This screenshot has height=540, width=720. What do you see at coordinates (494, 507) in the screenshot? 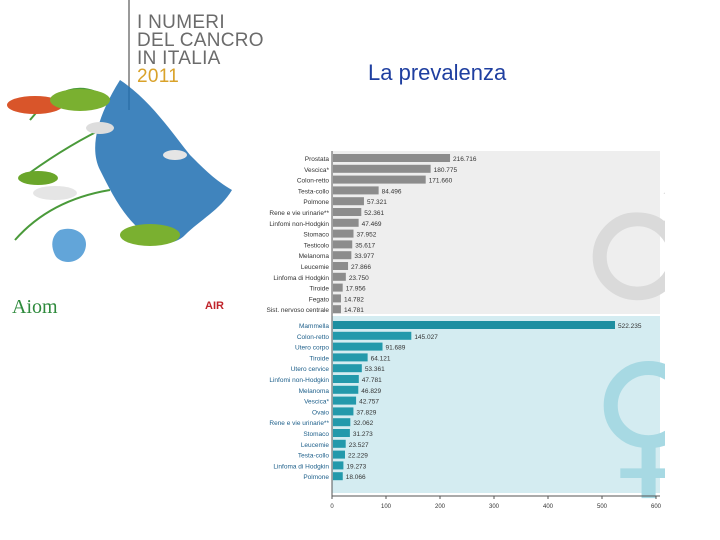
I see `x-tick-label: 300` at bounding box center [494, 507].